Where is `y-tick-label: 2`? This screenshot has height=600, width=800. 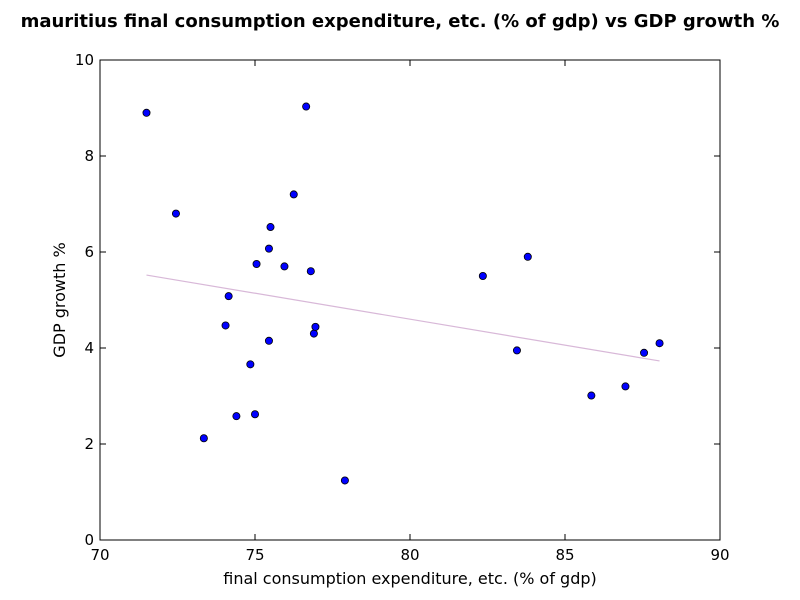 y-tick-label: 2 is located at coordinates (89, 444).